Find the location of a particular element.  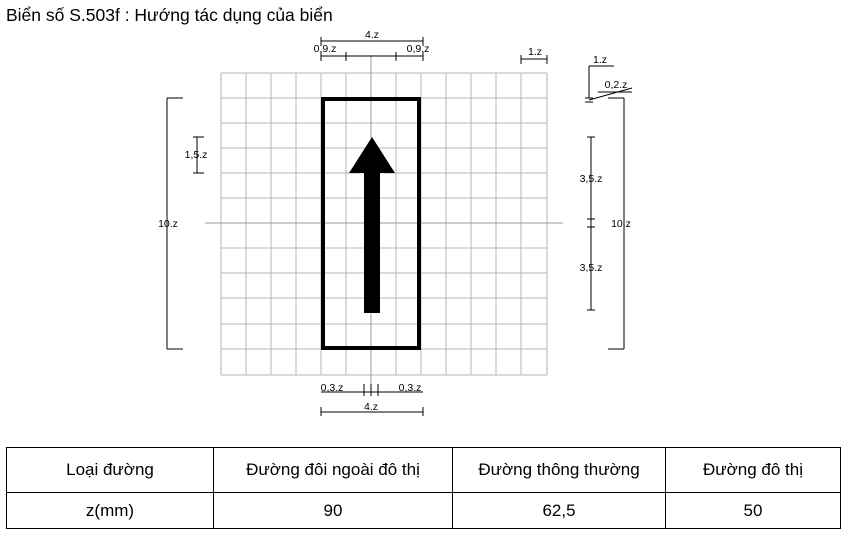

dim-cell: 1.z is located at coordinates (535, 52).